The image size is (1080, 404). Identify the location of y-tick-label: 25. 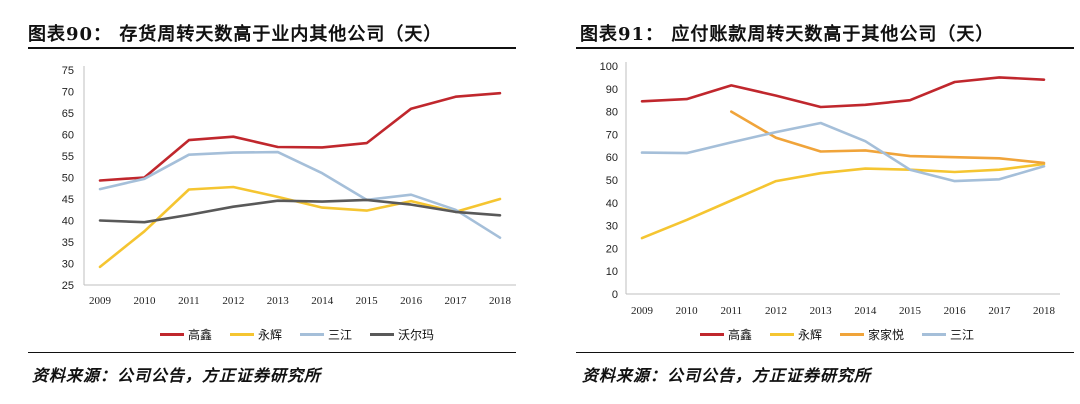
(68, 286).